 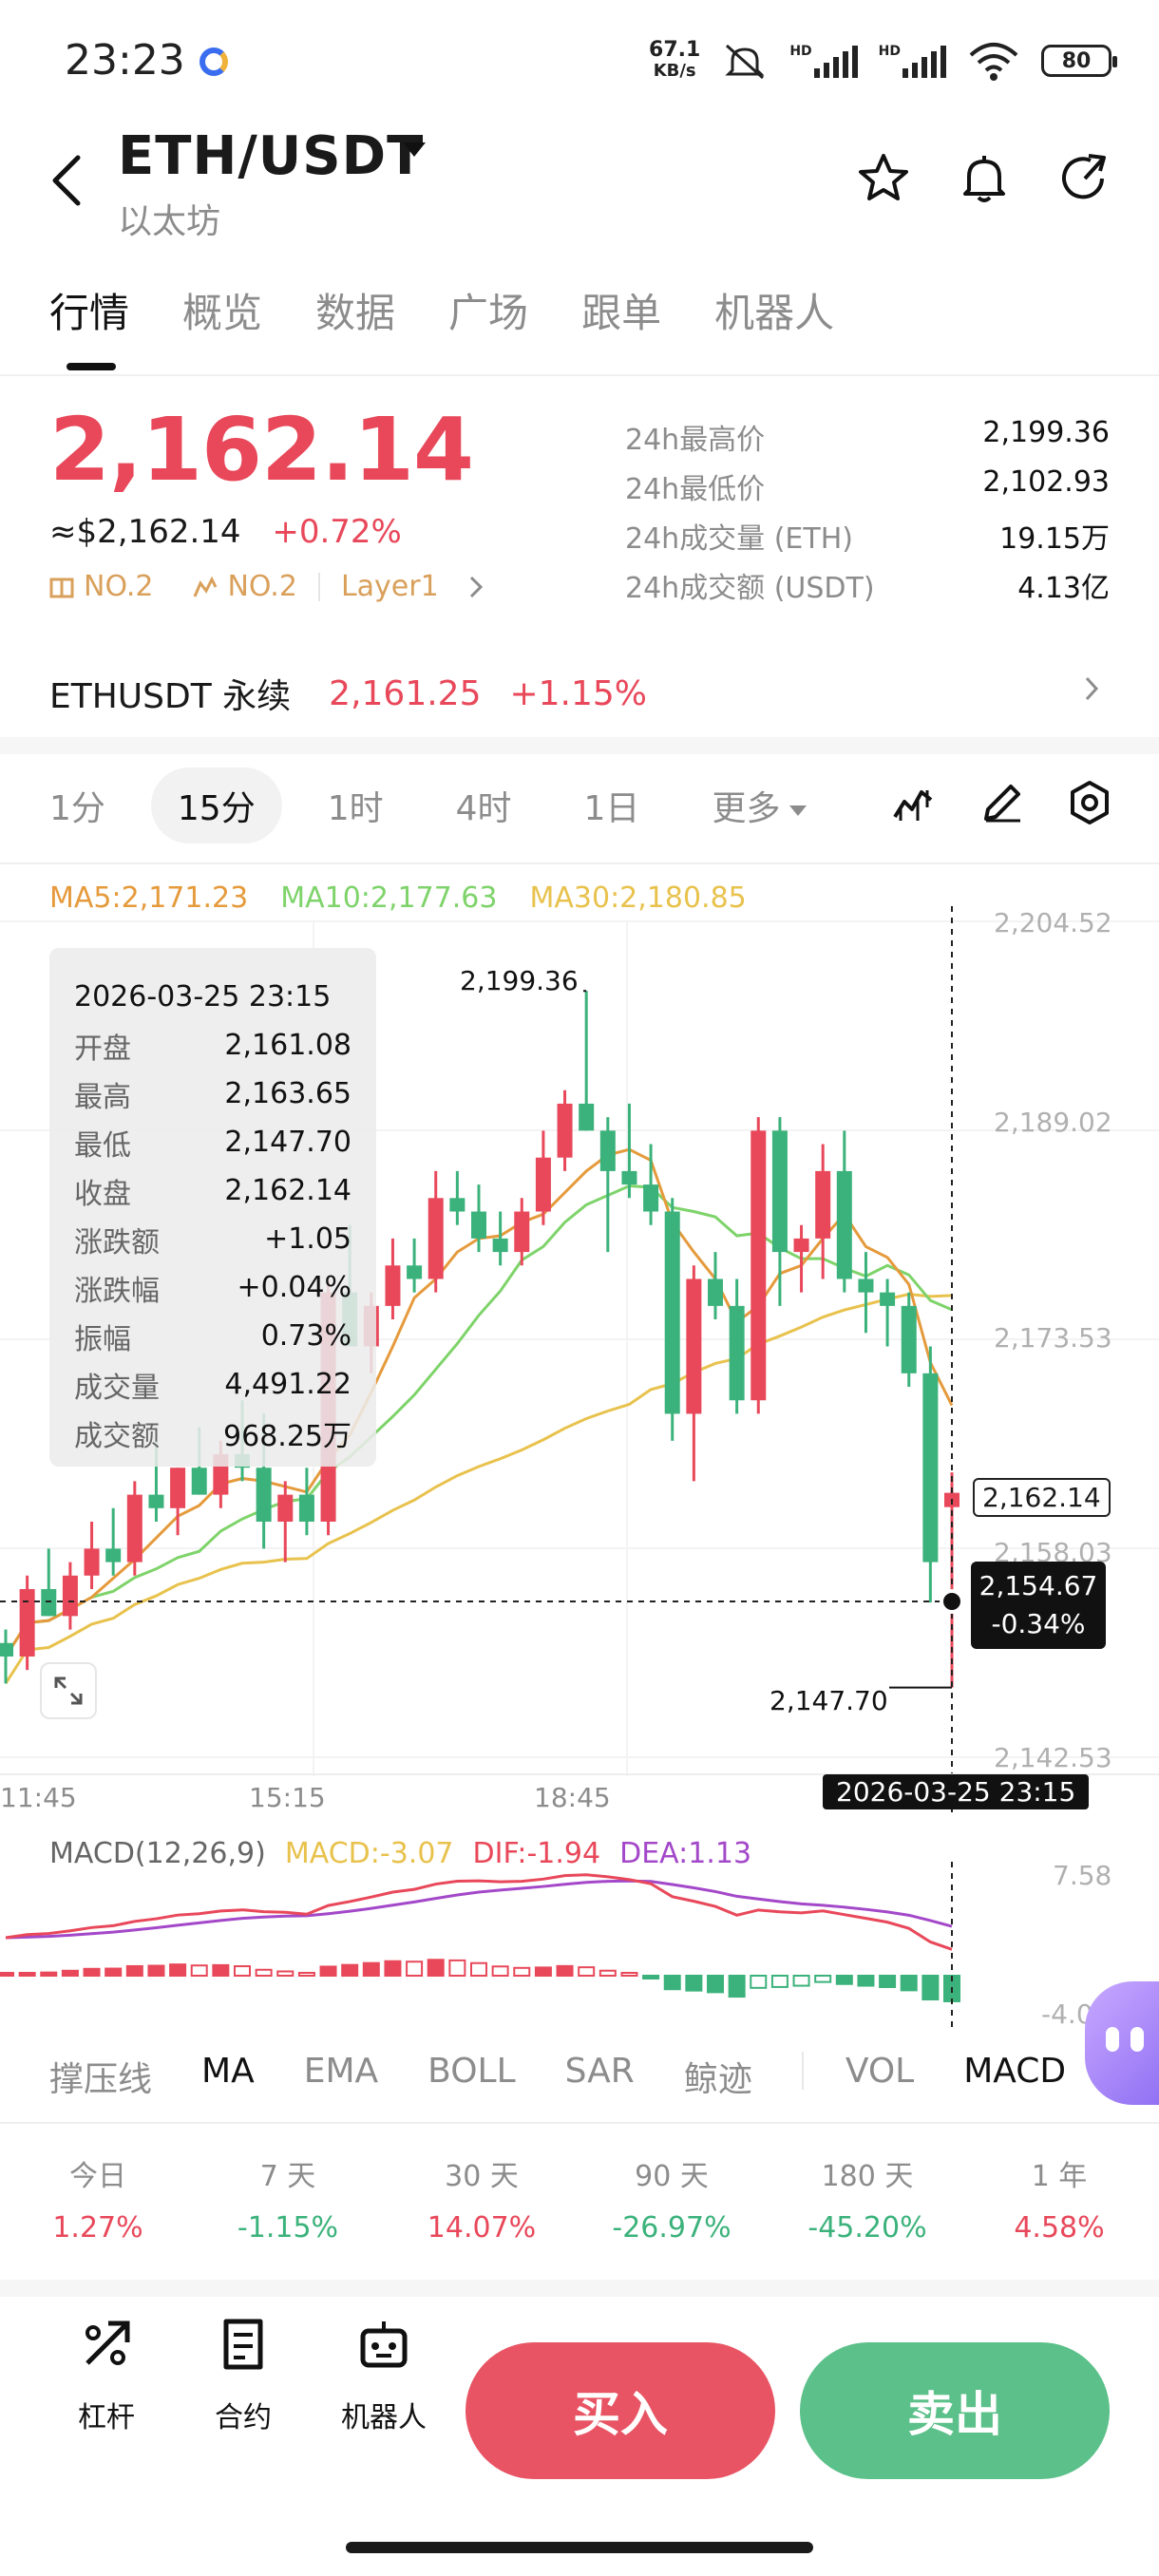 I want to click on mute-icon, so click(x=745, y=62).